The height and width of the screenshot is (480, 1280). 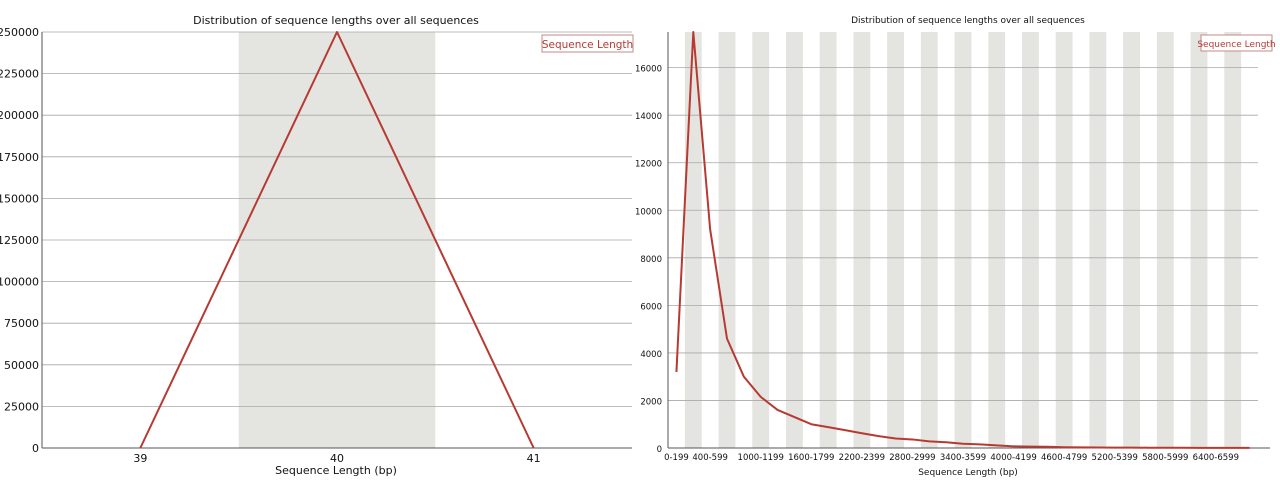 I want to click on right-y-tick-label: 0, so click(x=659, y=450).